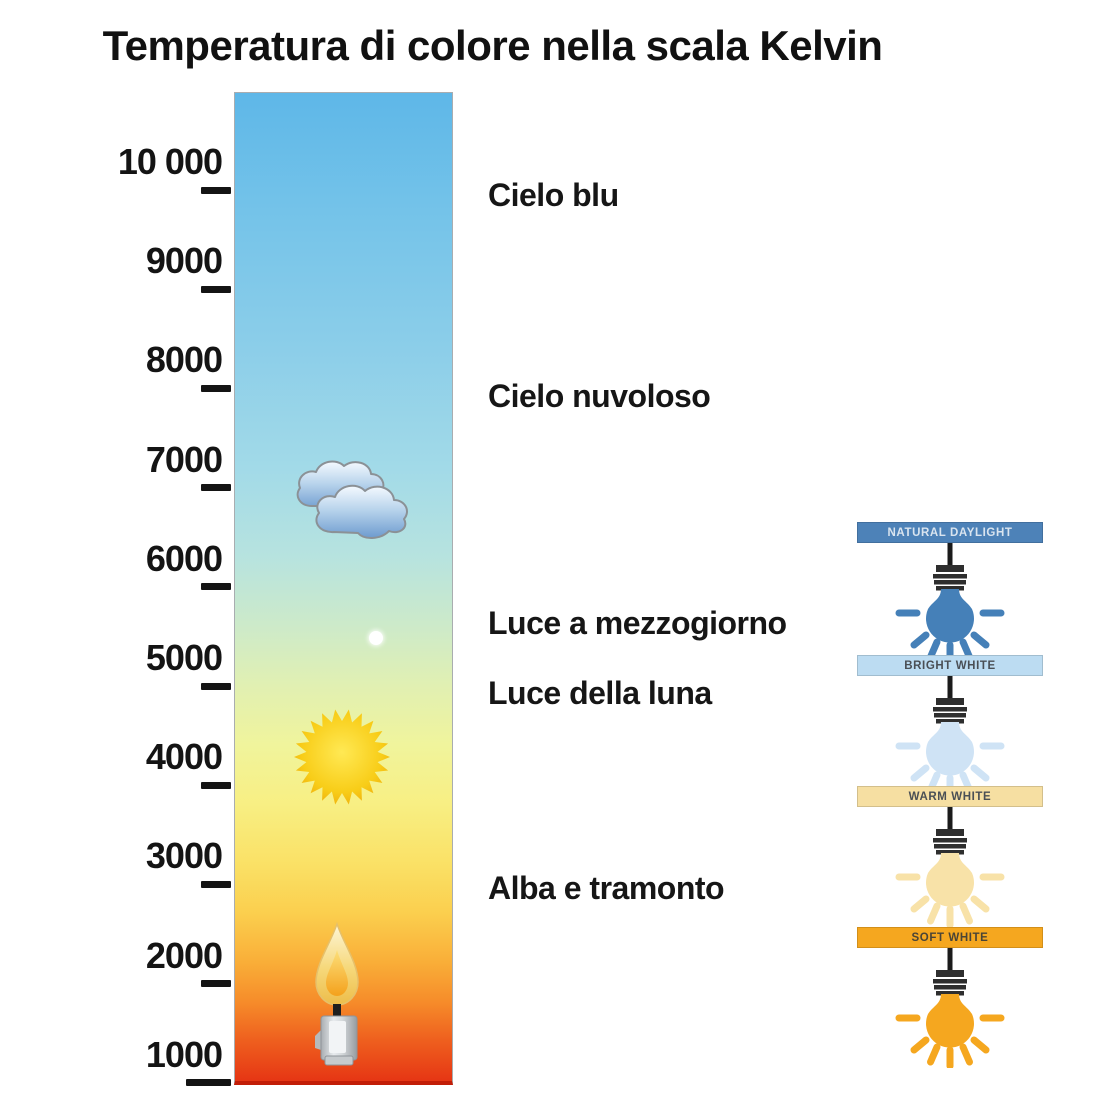 Image resolution: width=1100 pixels, height=1100 pixels. I want to click on tick-label: 3000, so click(184, 856).